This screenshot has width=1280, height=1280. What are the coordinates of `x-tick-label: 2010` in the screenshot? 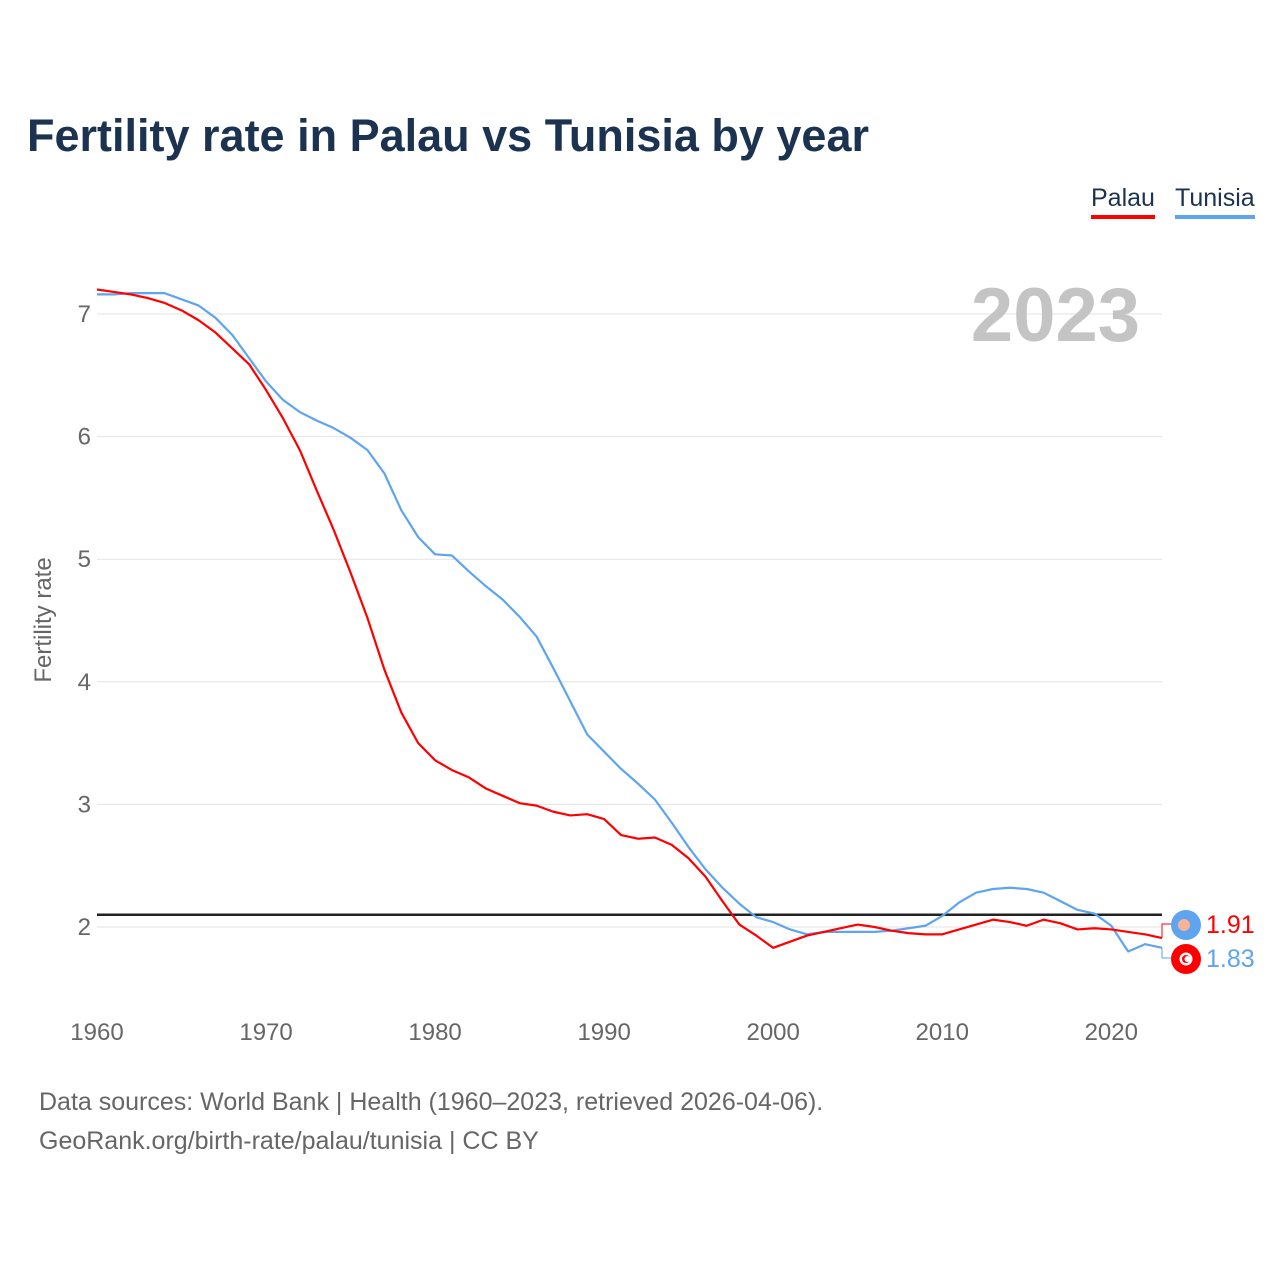 It's located at (942, 1032).